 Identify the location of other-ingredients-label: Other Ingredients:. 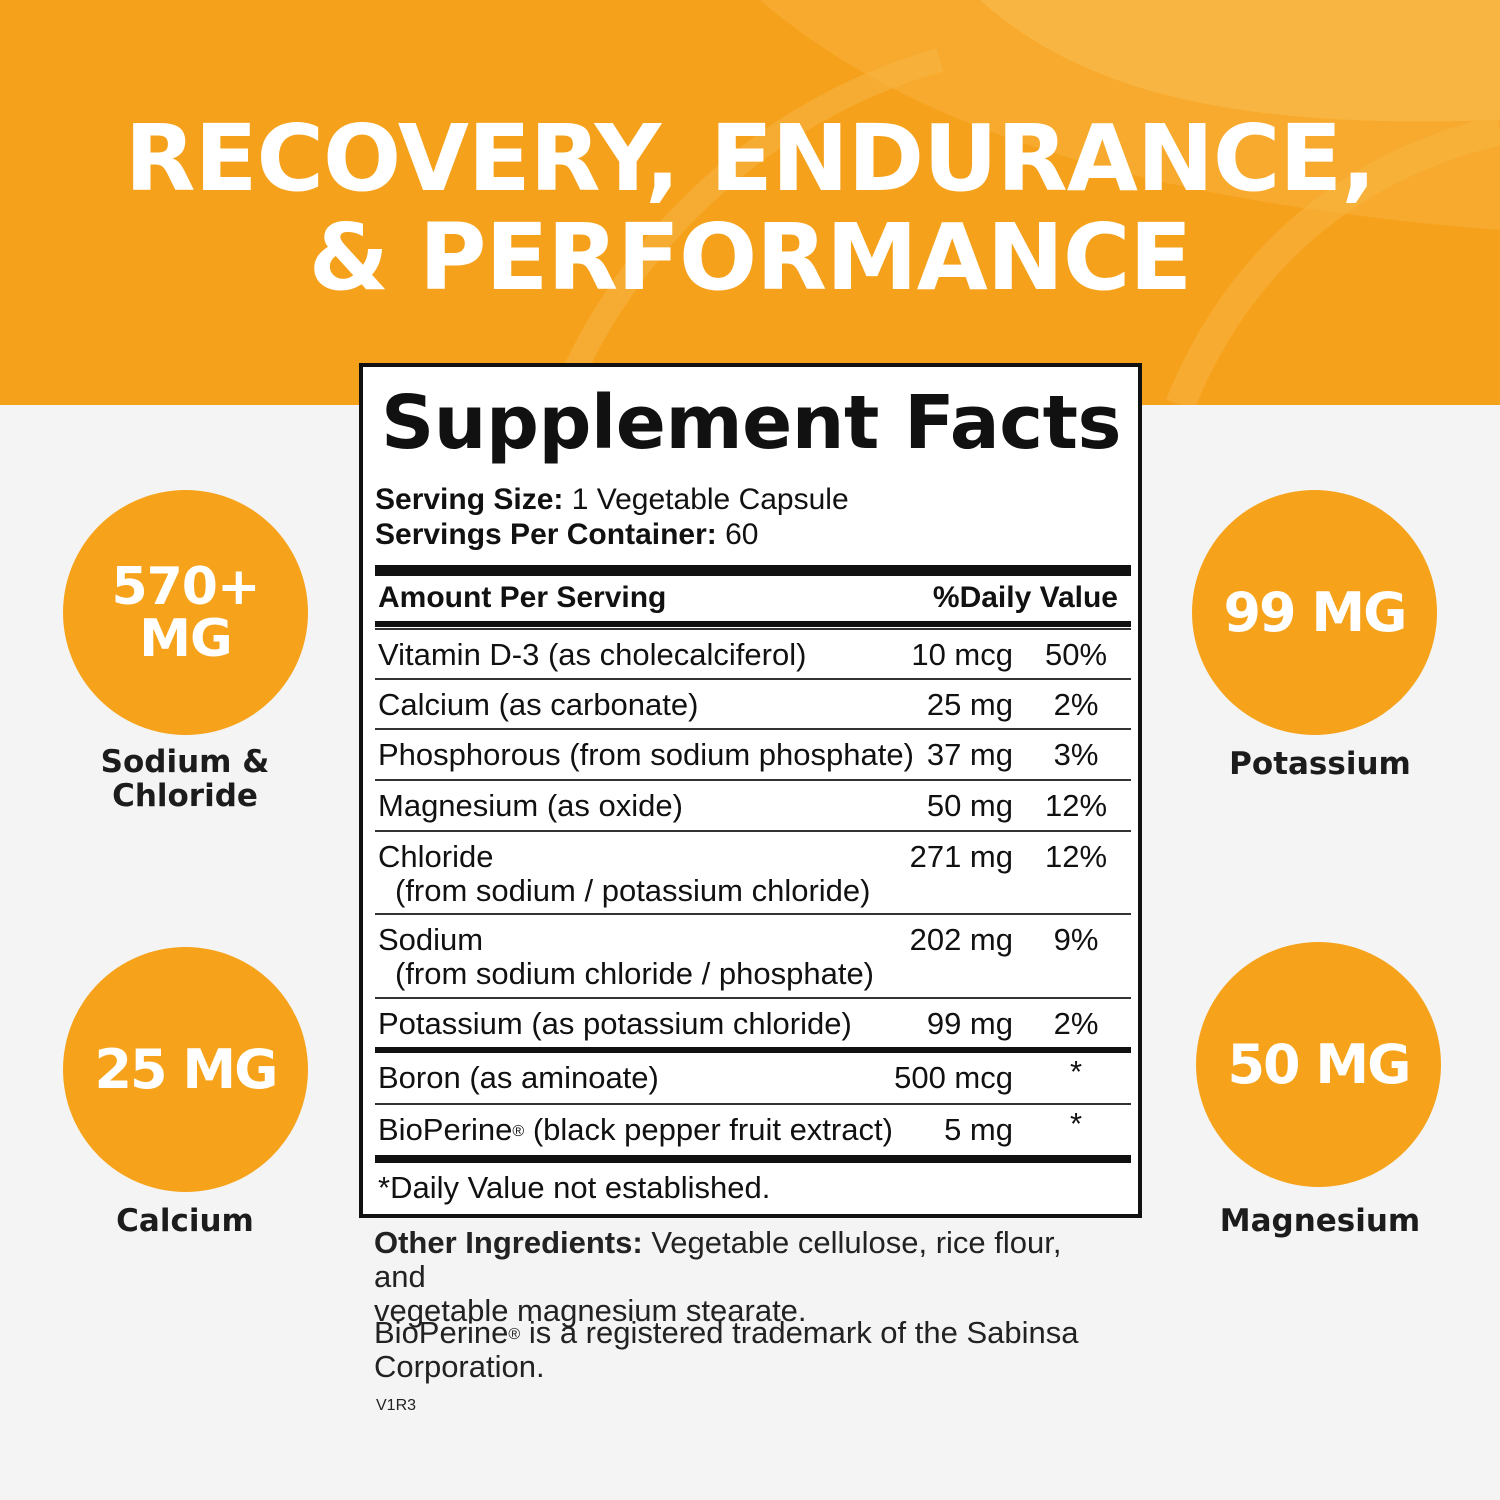
(508, 1242).